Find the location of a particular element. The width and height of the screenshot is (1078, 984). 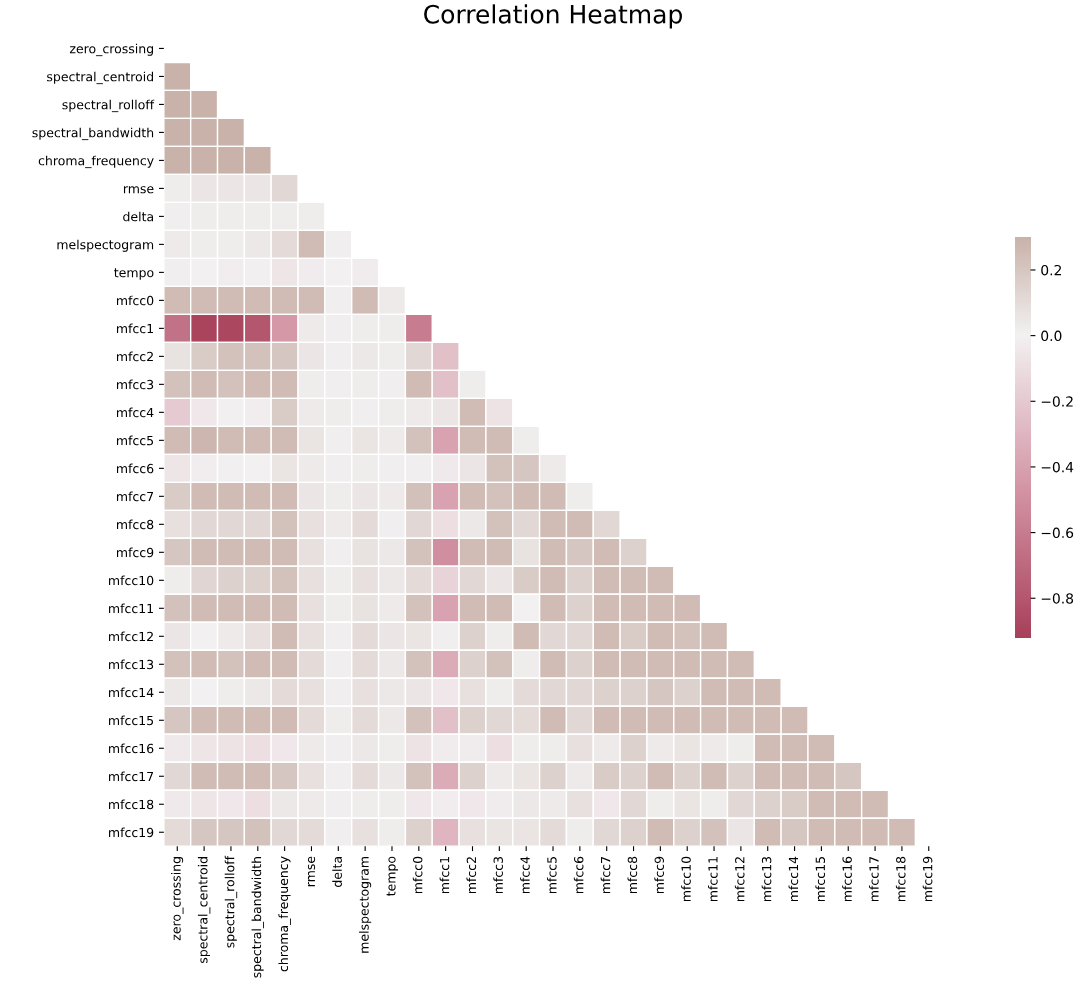

y-tick-label: mfcc8 is located at coordinates (135, 524).